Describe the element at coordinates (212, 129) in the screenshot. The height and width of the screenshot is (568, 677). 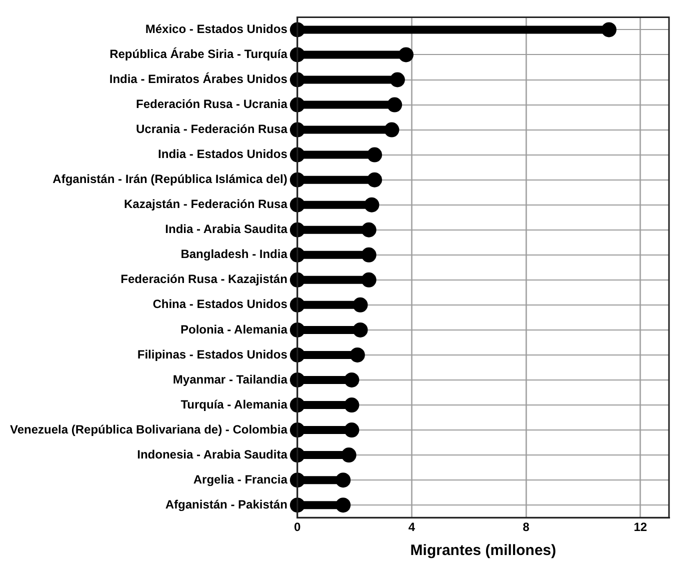
I see `y-tick-label: Ucrania - Federación Rusa` at that location.